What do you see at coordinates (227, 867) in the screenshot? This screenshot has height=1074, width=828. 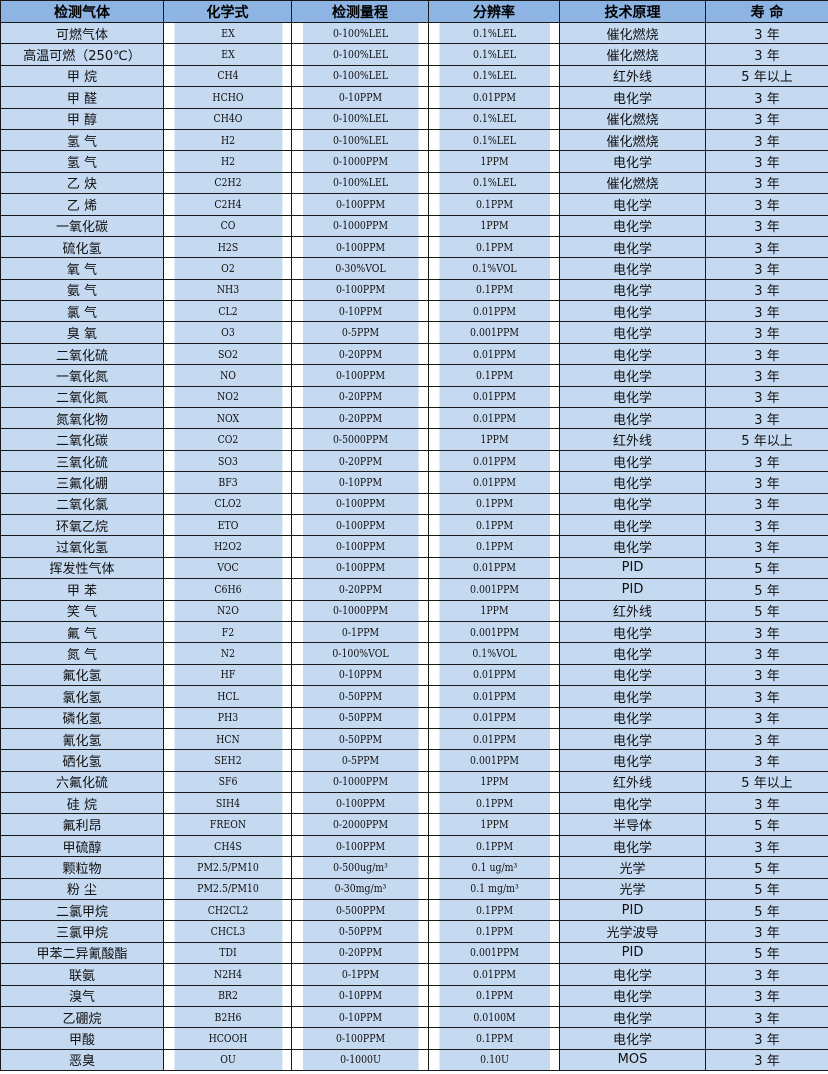 I see `formula-cell: PM2.5/PM10` at bounding box center [227, 867].